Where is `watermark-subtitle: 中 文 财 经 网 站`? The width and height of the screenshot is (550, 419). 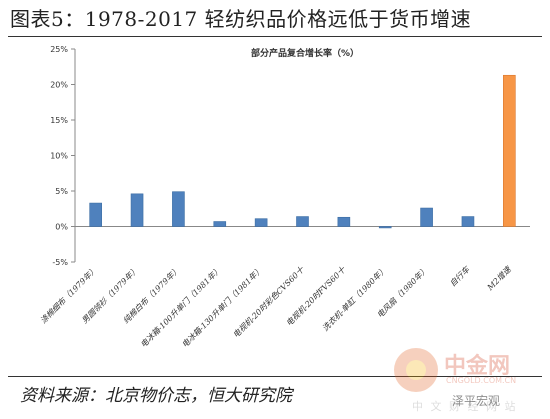 watermark-subtitle: 中 文 财 经 网 站 is located at coordinates (465, 406).